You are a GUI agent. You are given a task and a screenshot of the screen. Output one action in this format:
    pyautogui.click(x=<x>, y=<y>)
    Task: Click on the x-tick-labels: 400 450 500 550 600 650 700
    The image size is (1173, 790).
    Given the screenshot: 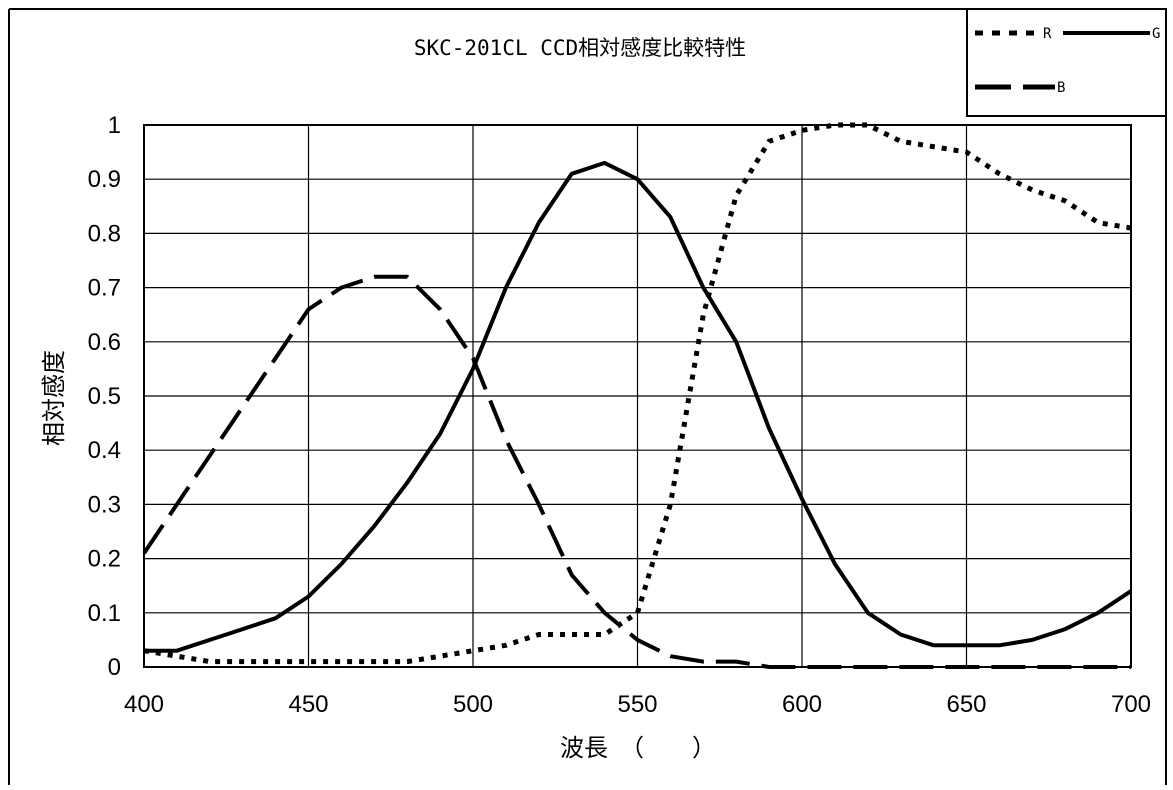 What is the action you would take?
    pyautogui.click(x=637, y=704)
    